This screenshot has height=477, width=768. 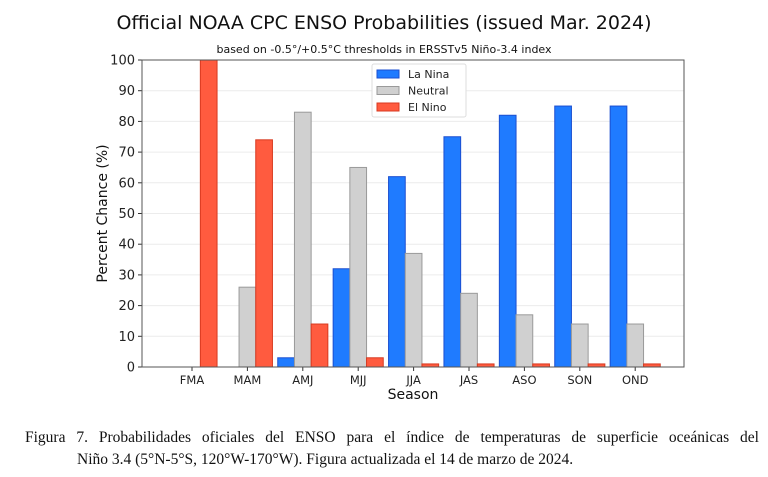 I want to click on y-tick-label: 80, so click(x=126, y=122).